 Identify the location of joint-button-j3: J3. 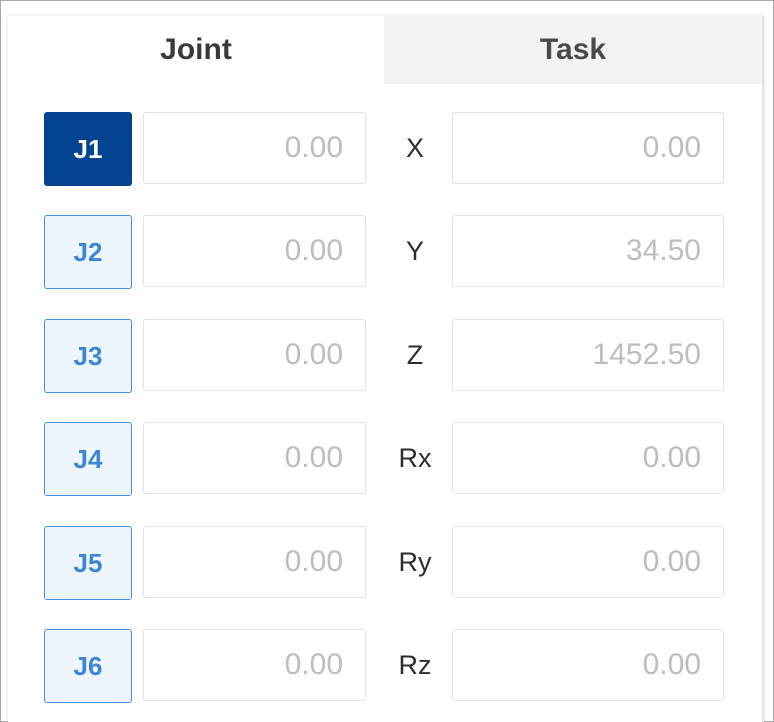
(88, 356).